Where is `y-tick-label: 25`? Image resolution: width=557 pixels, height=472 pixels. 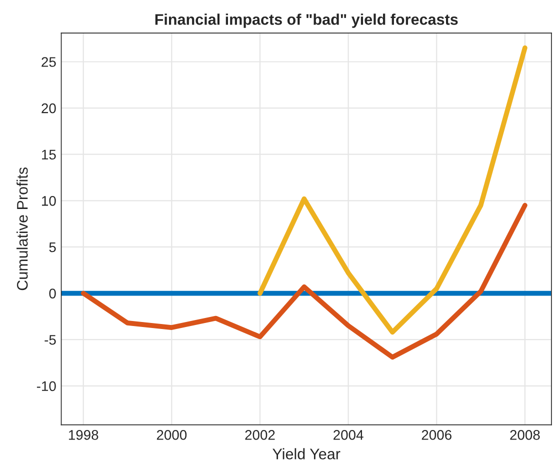
y-tick-label: 25 is located at coordinates (49, 62).